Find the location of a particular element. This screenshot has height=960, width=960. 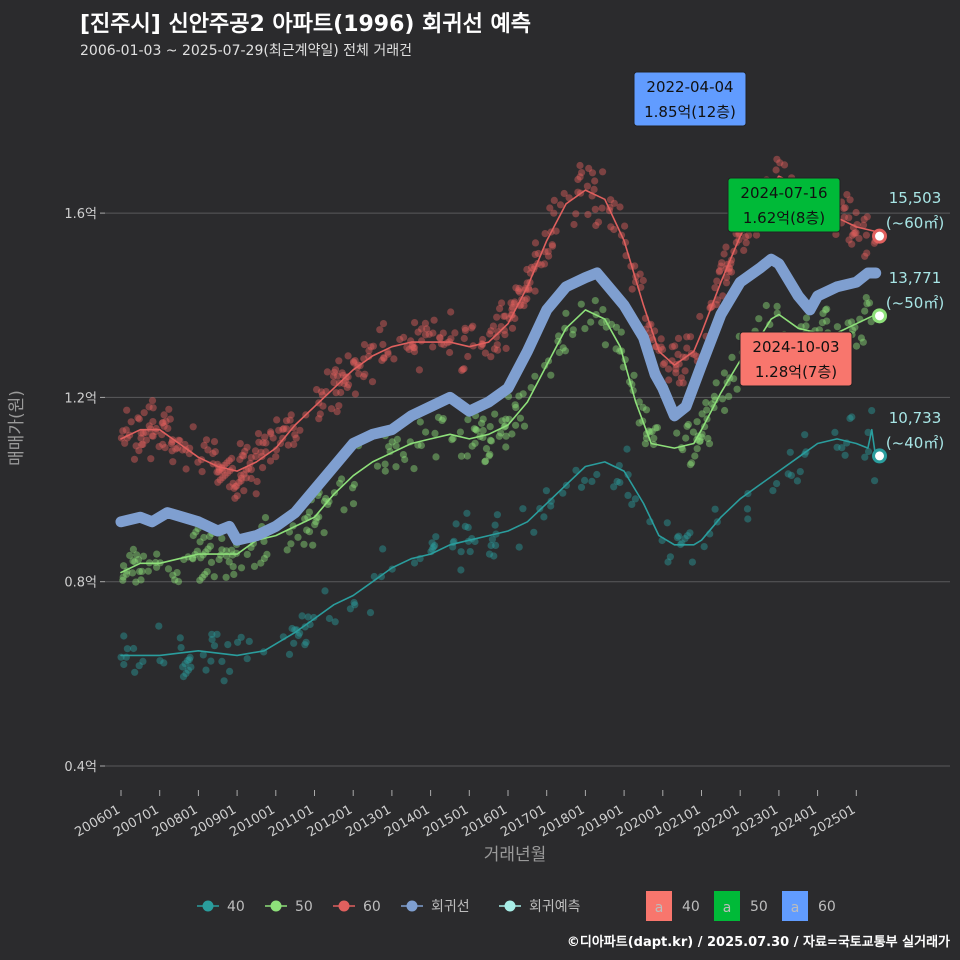

legend-label: 회귀예측 is located at coordinates (555, 907).